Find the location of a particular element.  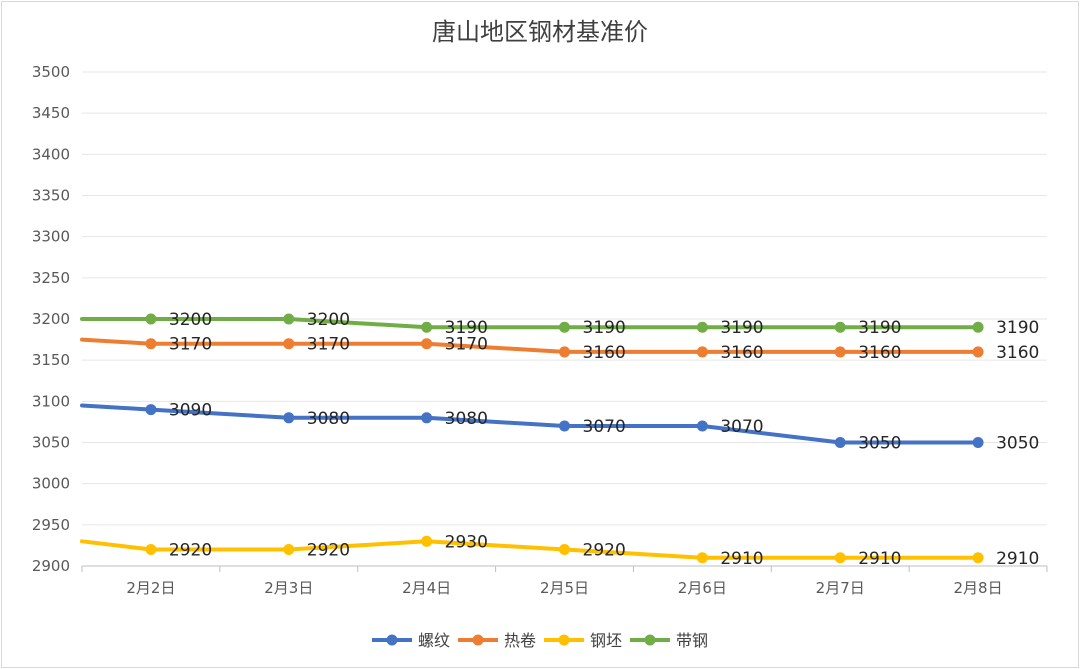

y-tick-label: 3150 is located at coordinates (51, 360).